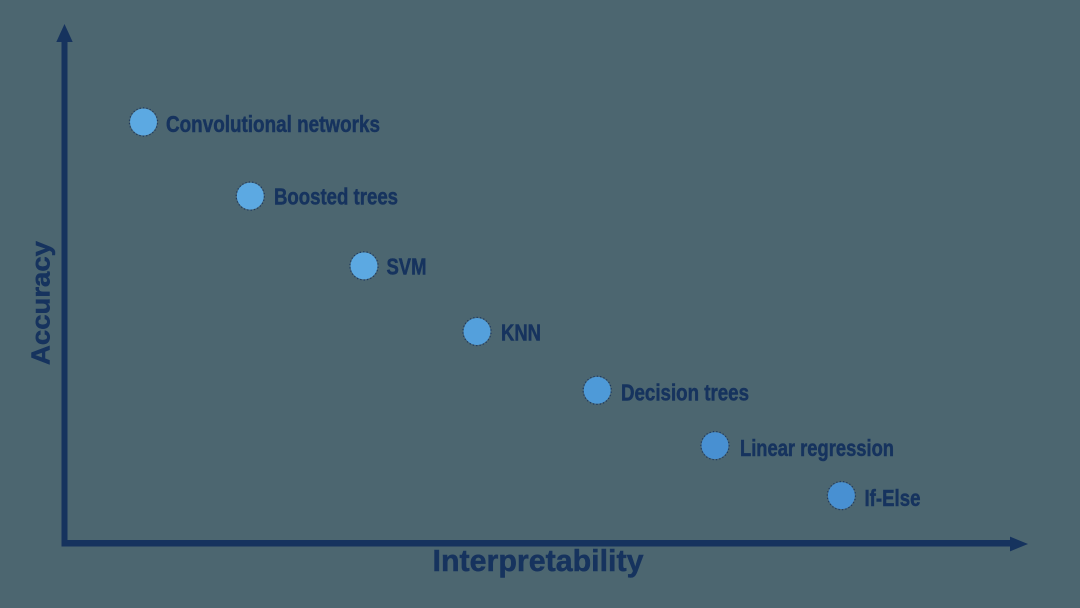  I want to click on svg-text: If-Else, so click(893, 498).